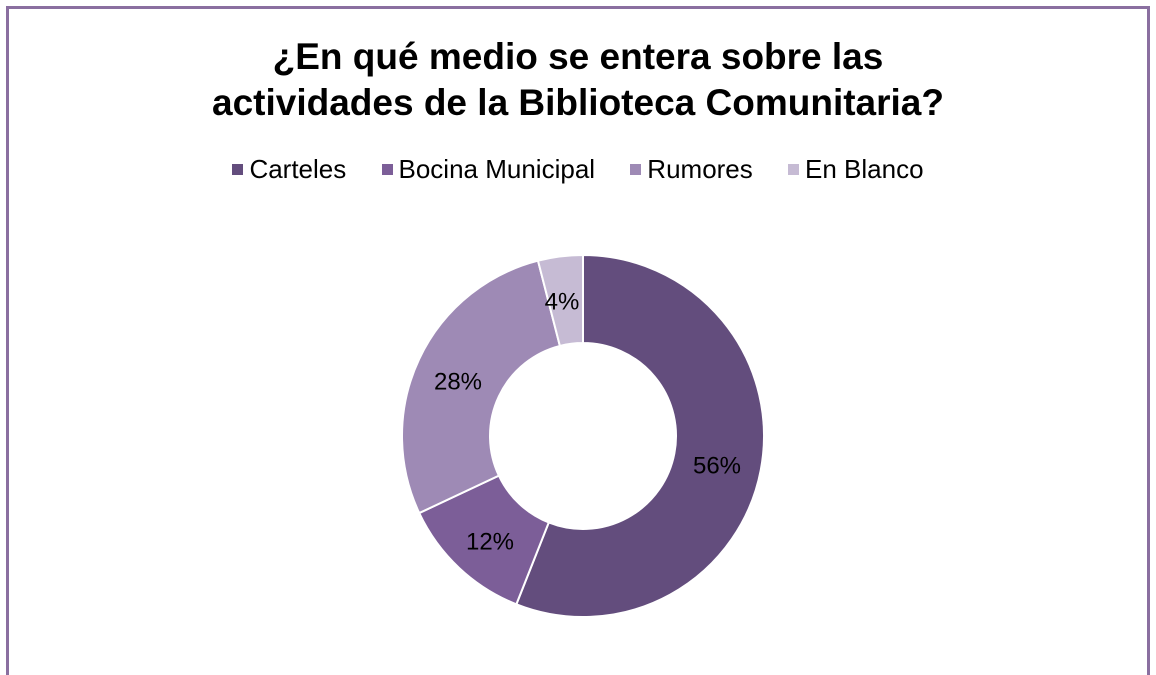  I want to click on doughnut-slice-en-blanco, so click(560, 300).